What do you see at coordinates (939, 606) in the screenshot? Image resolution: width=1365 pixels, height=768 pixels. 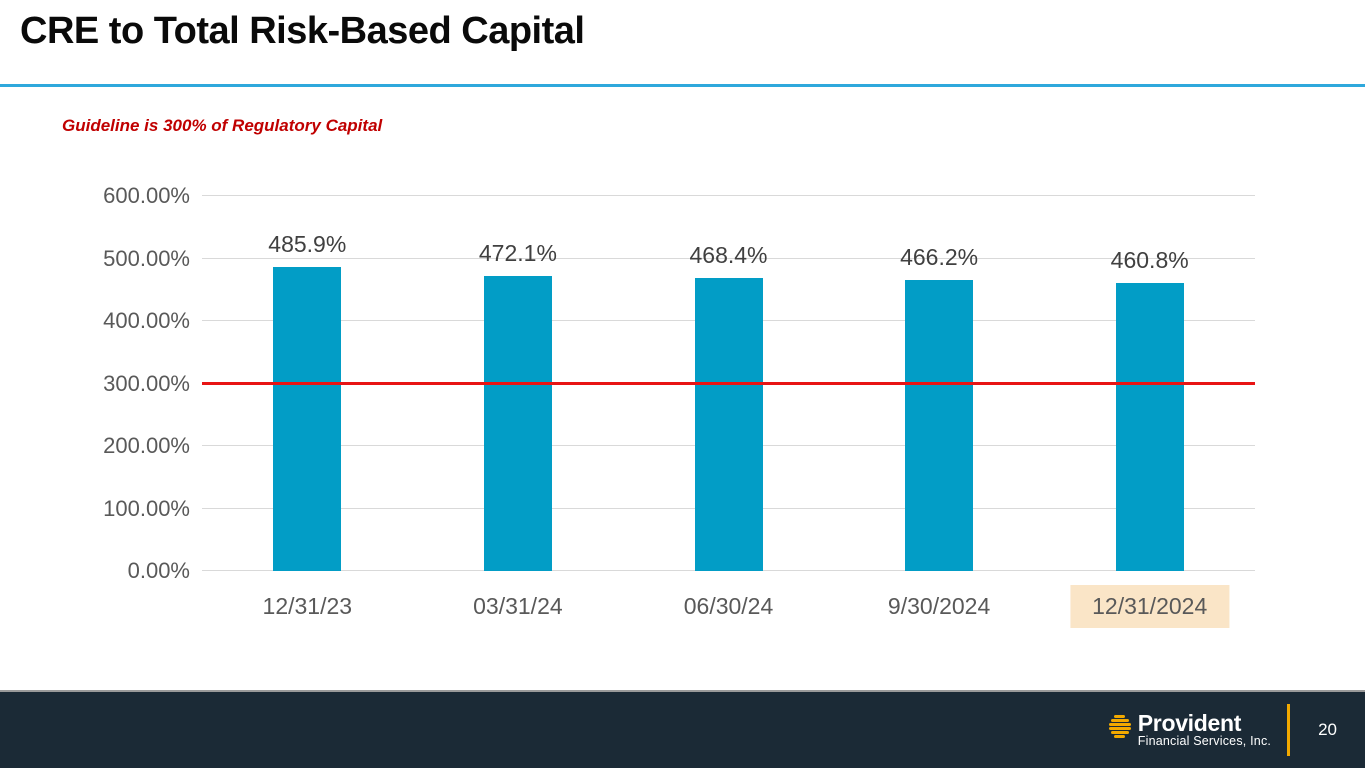 I see `x-axis-tick-label: 9/30/2024` at bounding box center [939, 606].